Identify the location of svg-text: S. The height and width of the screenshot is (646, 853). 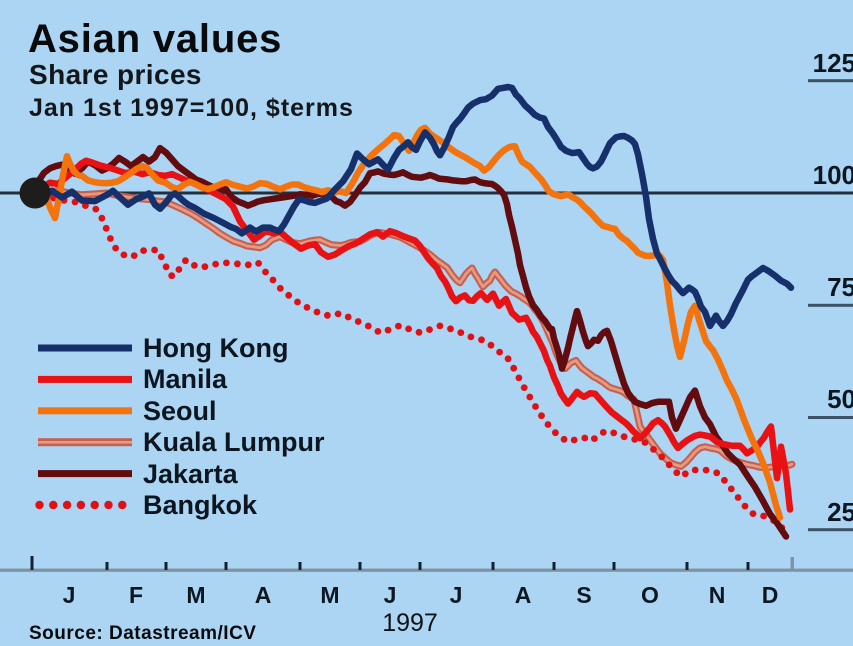
(583, 595).